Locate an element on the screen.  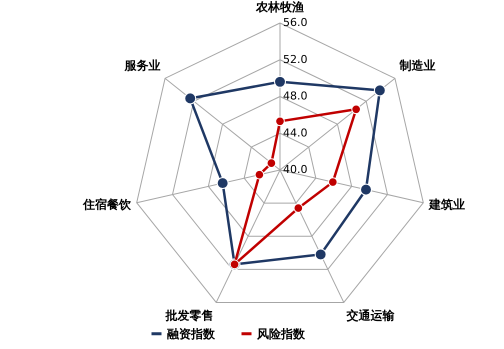
y-tick-label: 44.0 is located at coordinates (295, 133).